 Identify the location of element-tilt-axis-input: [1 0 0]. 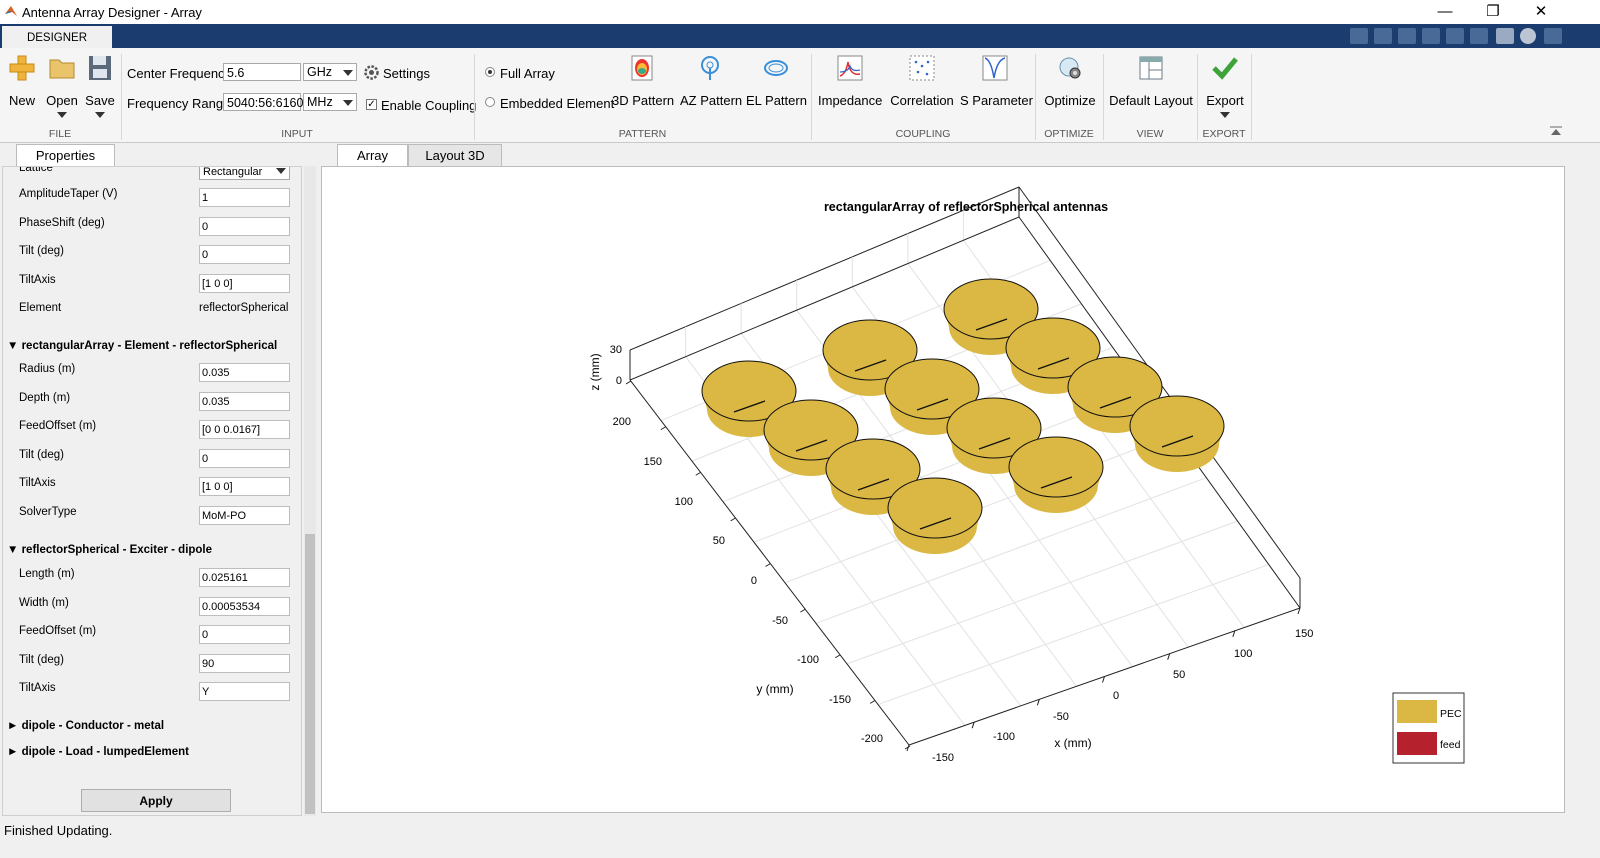
(244, 486).